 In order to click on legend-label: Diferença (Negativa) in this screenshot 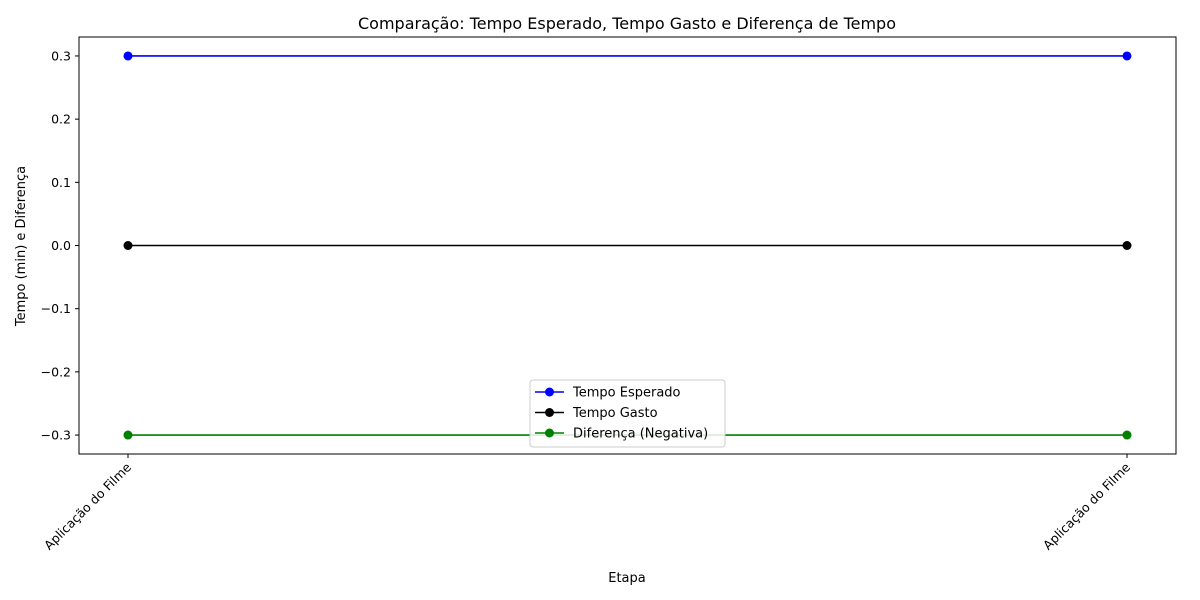, I will do `click(640, 434)`.